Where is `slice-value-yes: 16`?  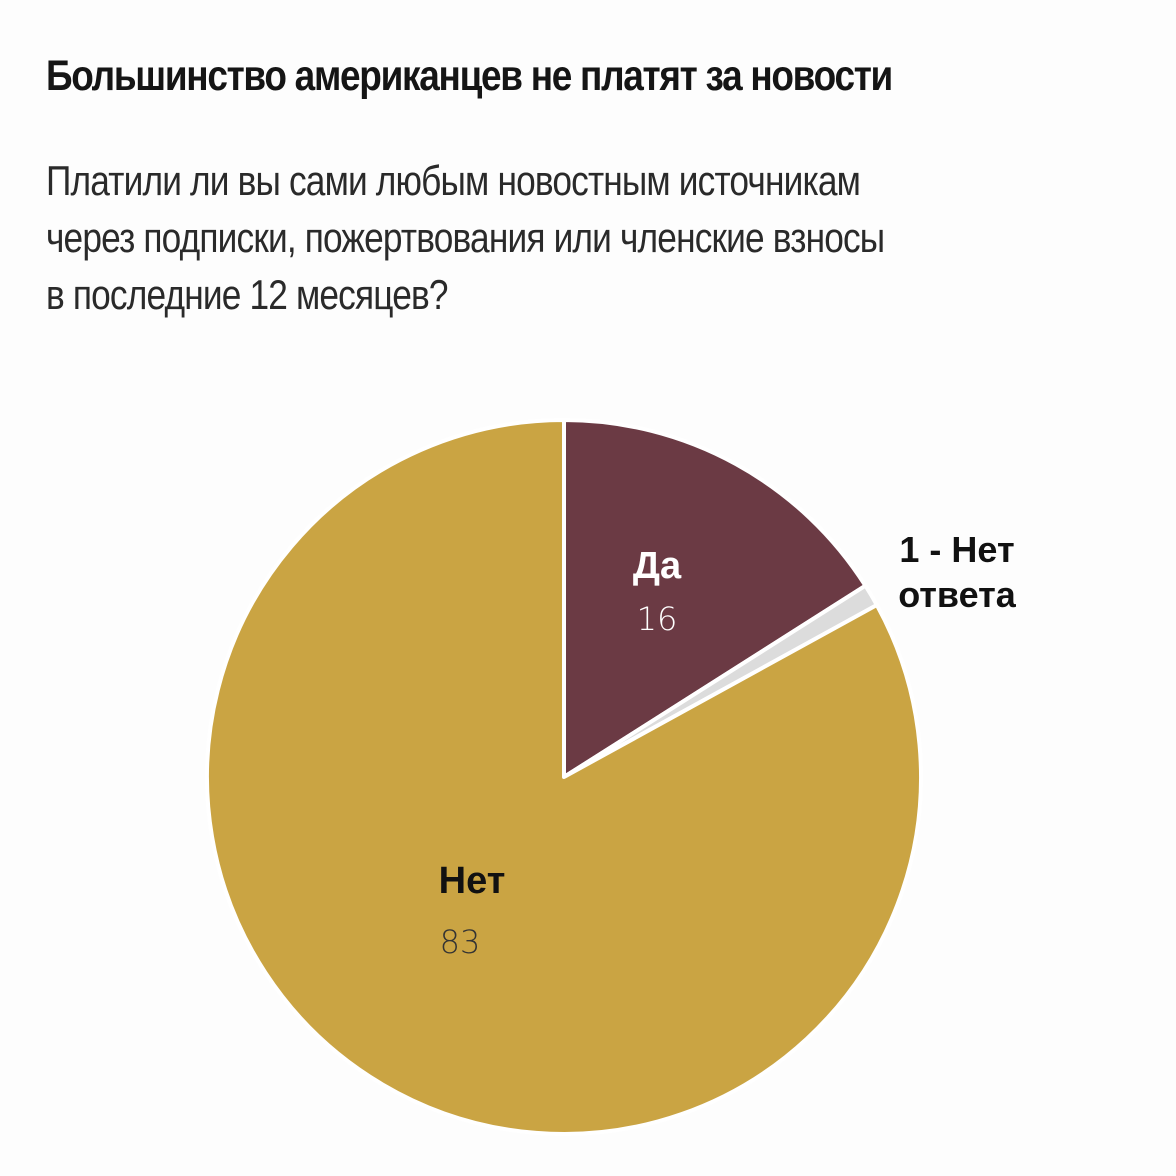 slice-value-yes: 16 is located at coordinates (657, 619).